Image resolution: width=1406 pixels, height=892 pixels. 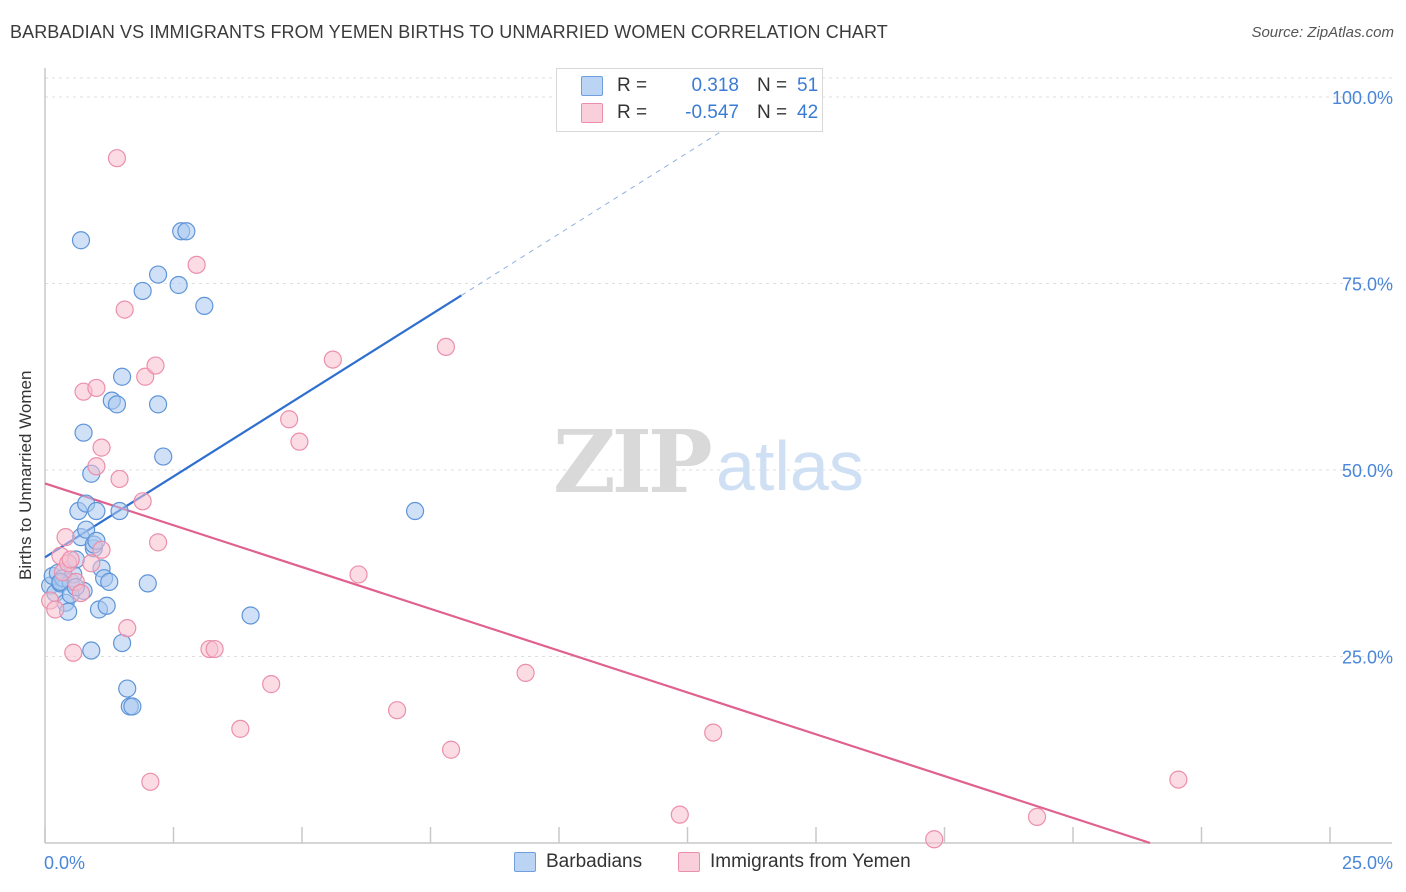 I want to click on legend-row-yemen: R = -0.547 N = 42, so click(x=699, y=113).